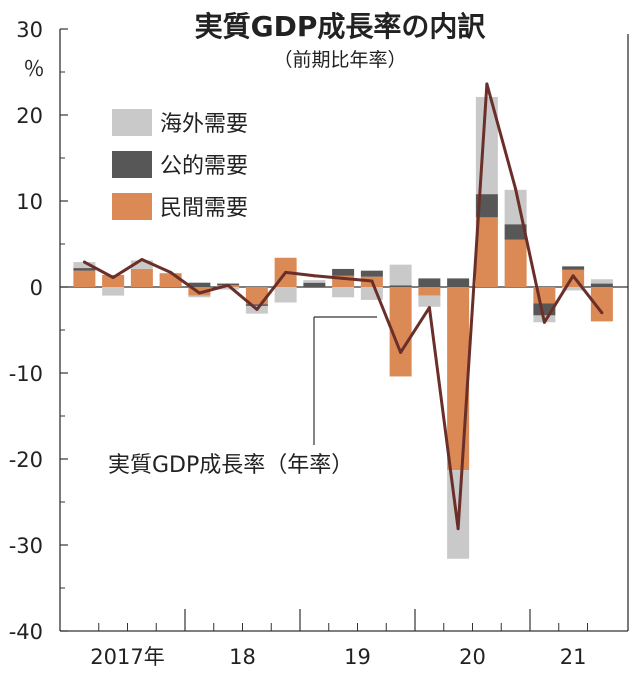 Image resolution: width=638 pixels, height=681 pixels. Describe the element at coordinates (29, 202) in the screenshot. I see `y-tick-label: 10` at that location.